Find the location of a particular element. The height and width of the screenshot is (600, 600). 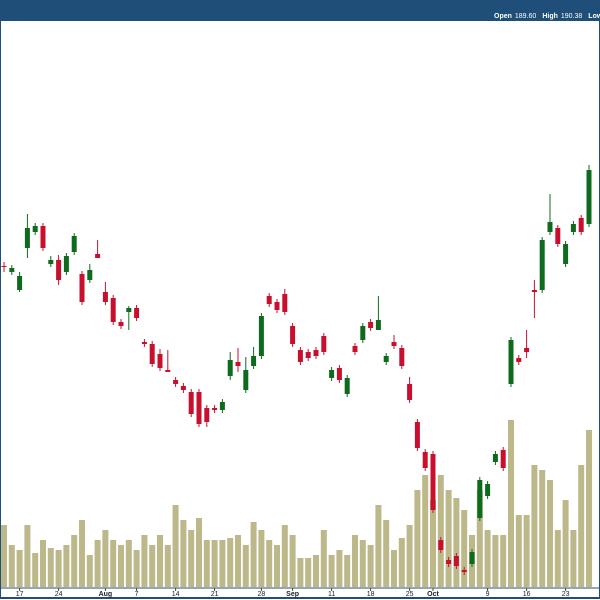

x-tick-label: Sep is located at coordinates (292, 594).